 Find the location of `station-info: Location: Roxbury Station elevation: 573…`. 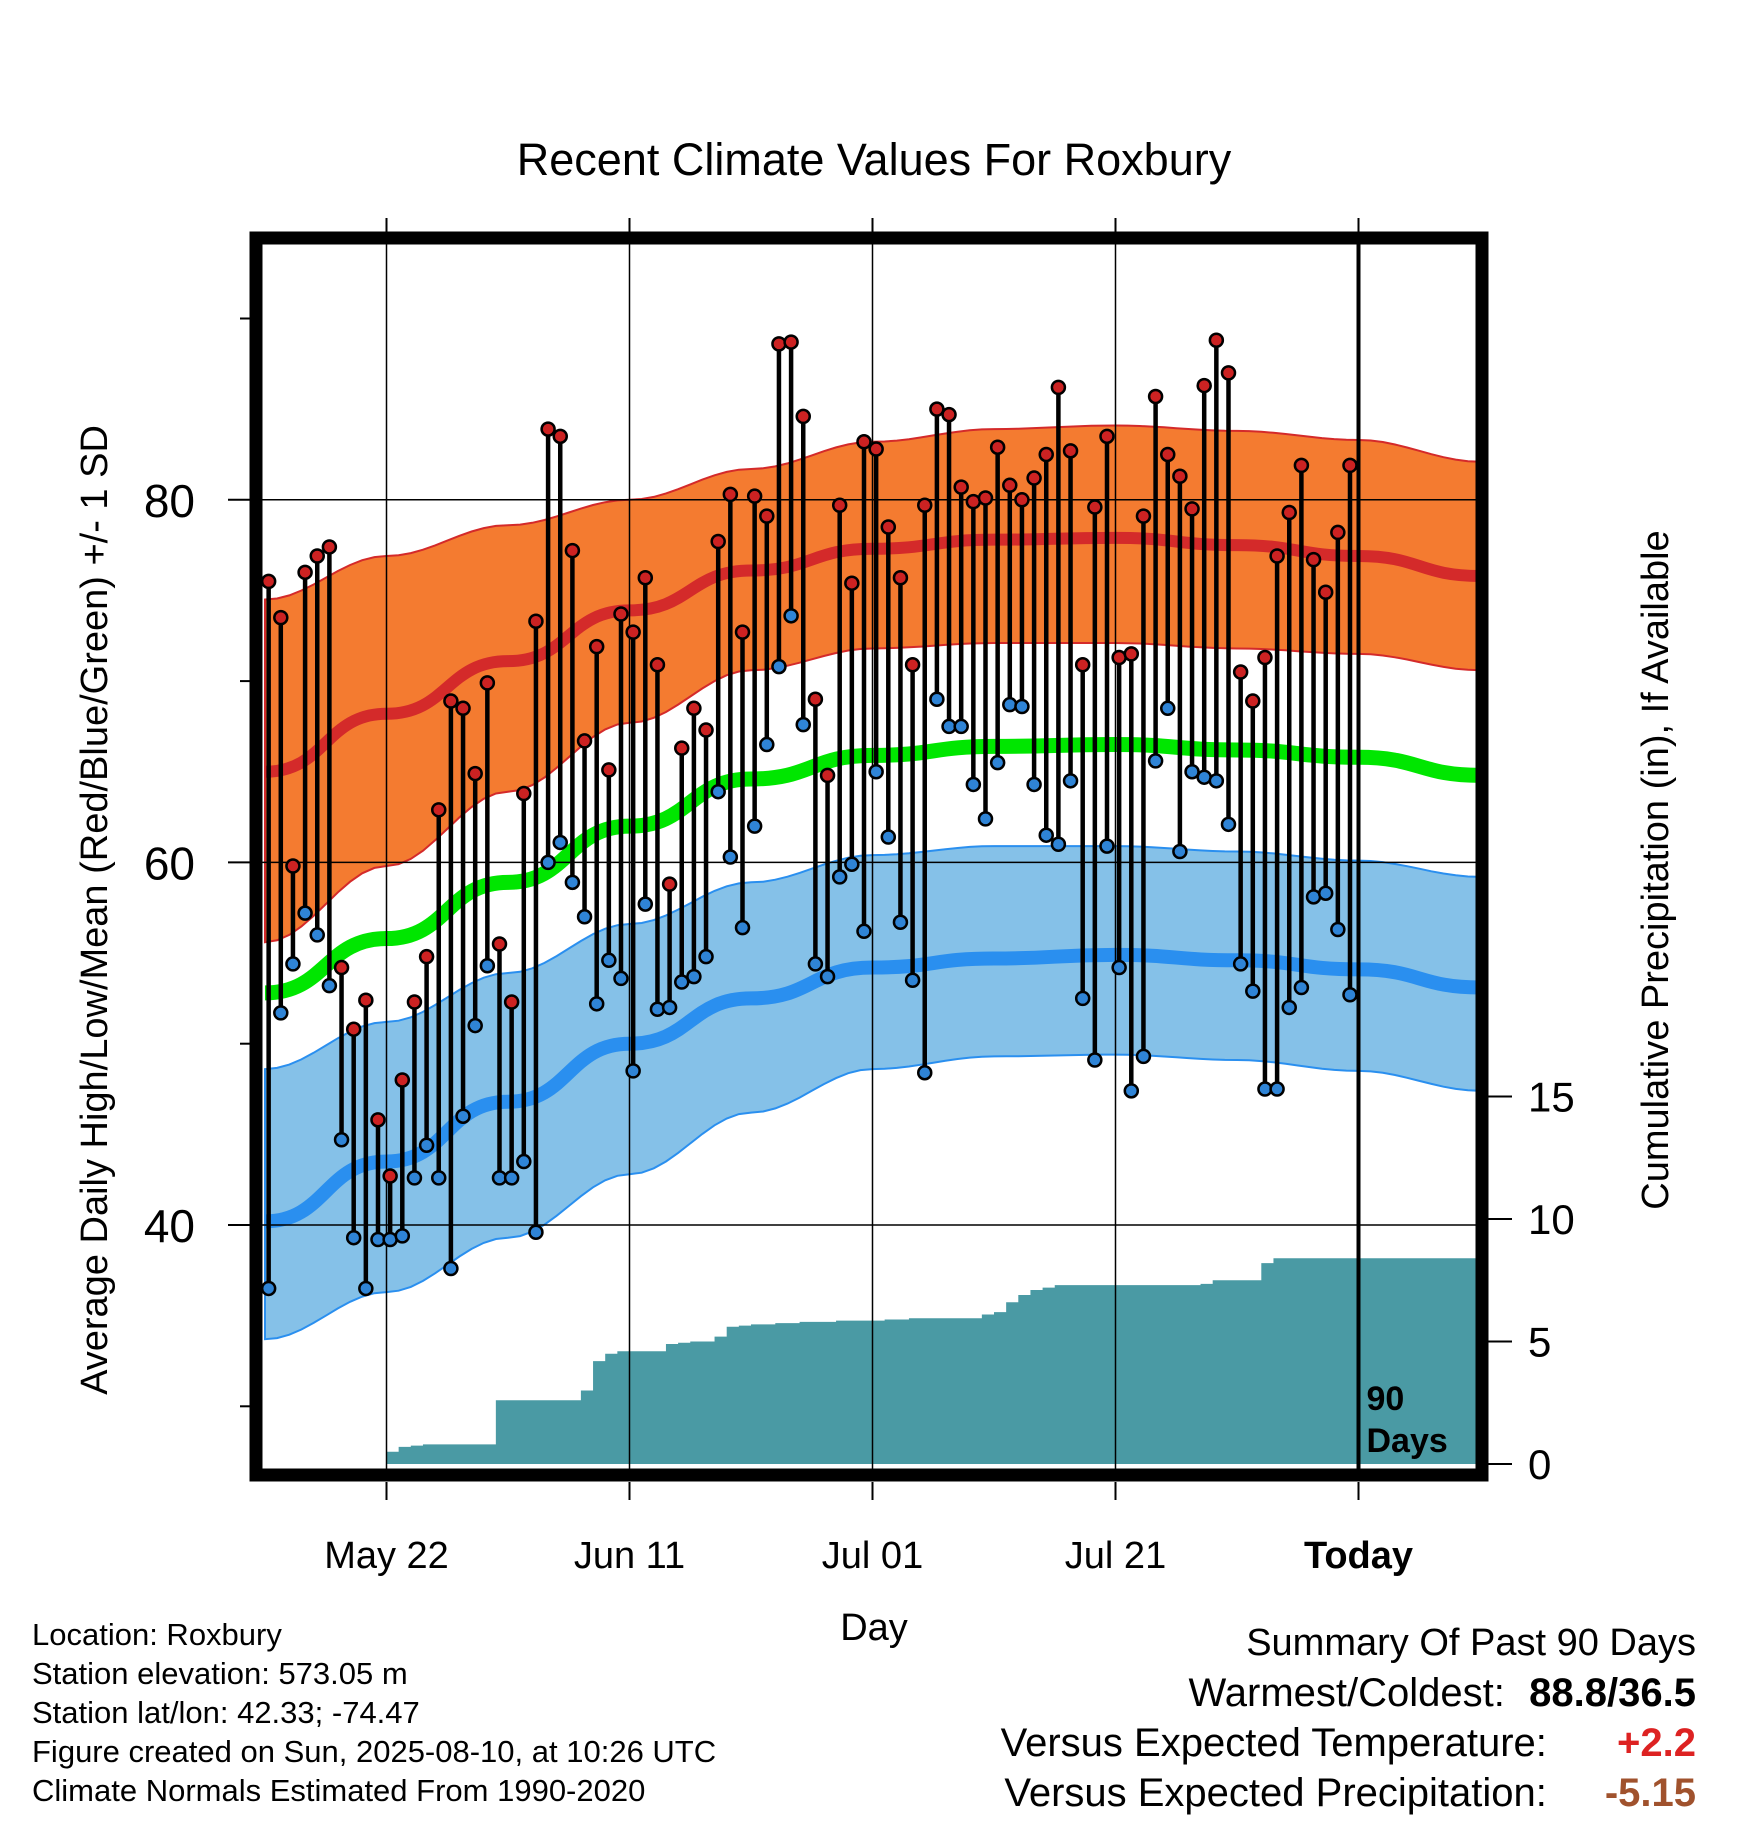

station-info: Location: Roxbury Station elevation: 573… is located at coordinates (374, 1712).